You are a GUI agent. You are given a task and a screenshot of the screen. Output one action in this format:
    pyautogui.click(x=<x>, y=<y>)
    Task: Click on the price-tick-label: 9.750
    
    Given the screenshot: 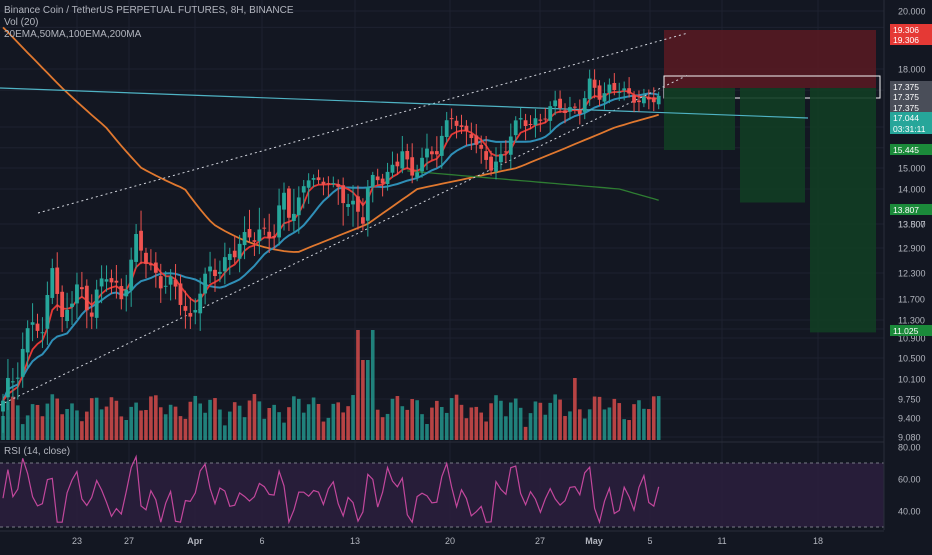 What is the action you would take?
    pyautogui.click(x=909, y=400)
    